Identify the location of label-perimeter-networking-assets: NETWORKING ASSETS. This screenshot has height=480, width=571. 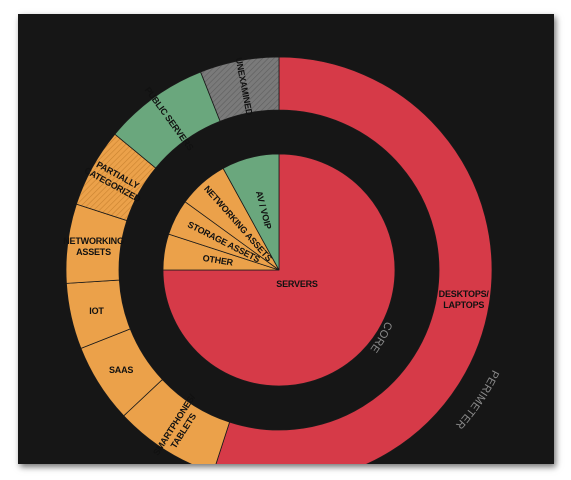
(93, 246).